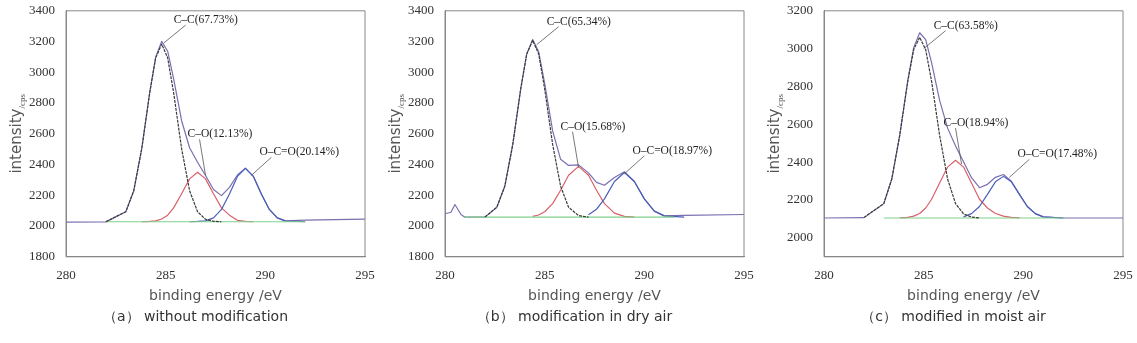 The height and width of the screenshot is (343, 1137). What do you see at coordinates (1057, 154) in the screenshot?
I see `annotation: O–C=O(17.48%)` at bounding box center [1057, 154].